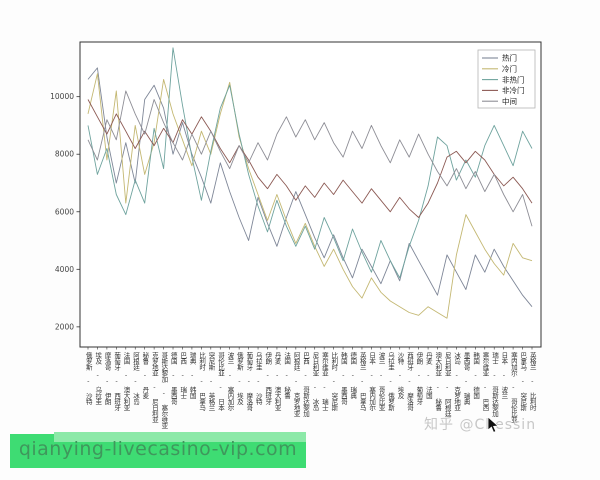  Describe the element at coordinates (62, 96) in the screenshot. I see `y-tick-label: 10000` at that location.